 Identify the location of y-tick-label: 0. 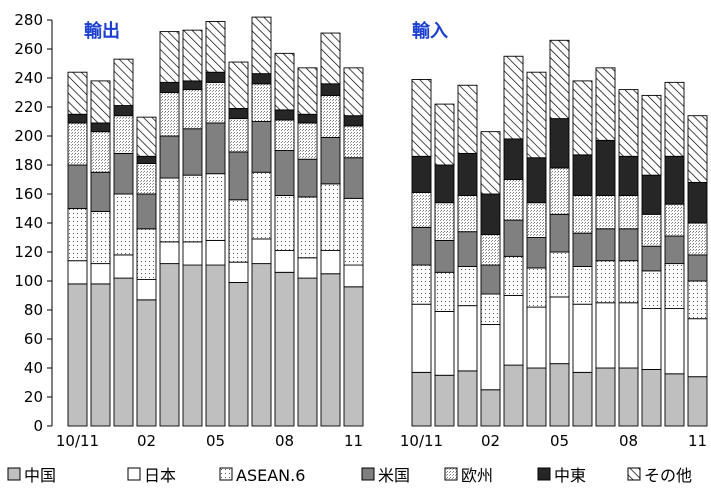
(38, 426).